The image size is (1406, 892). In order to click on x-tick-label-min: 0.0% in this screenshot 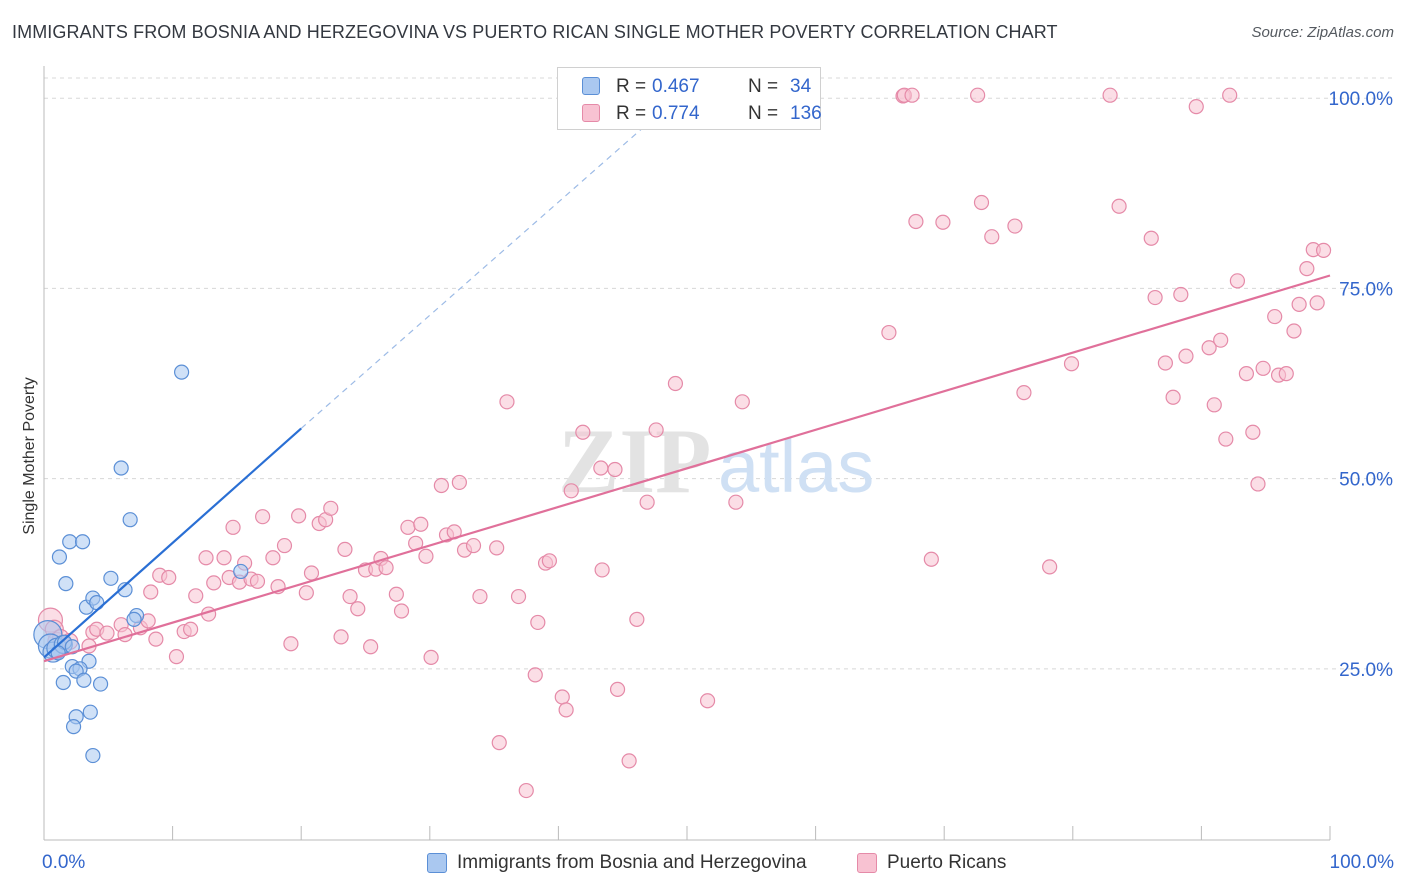, I will do `click(64, 862)`.